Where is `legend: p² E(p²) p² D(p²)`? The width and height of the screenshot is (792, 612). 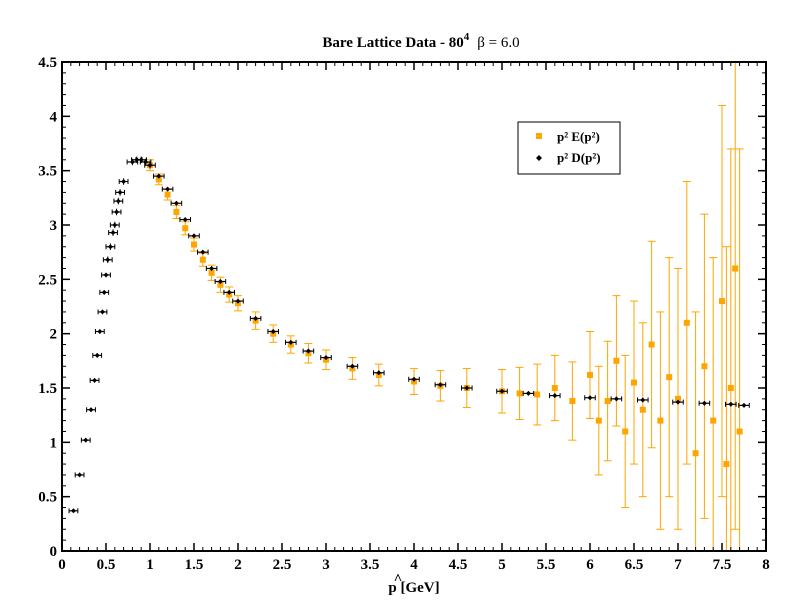
legend: p² E(p²) p² D(p²) is located at coordinates (569, 148).